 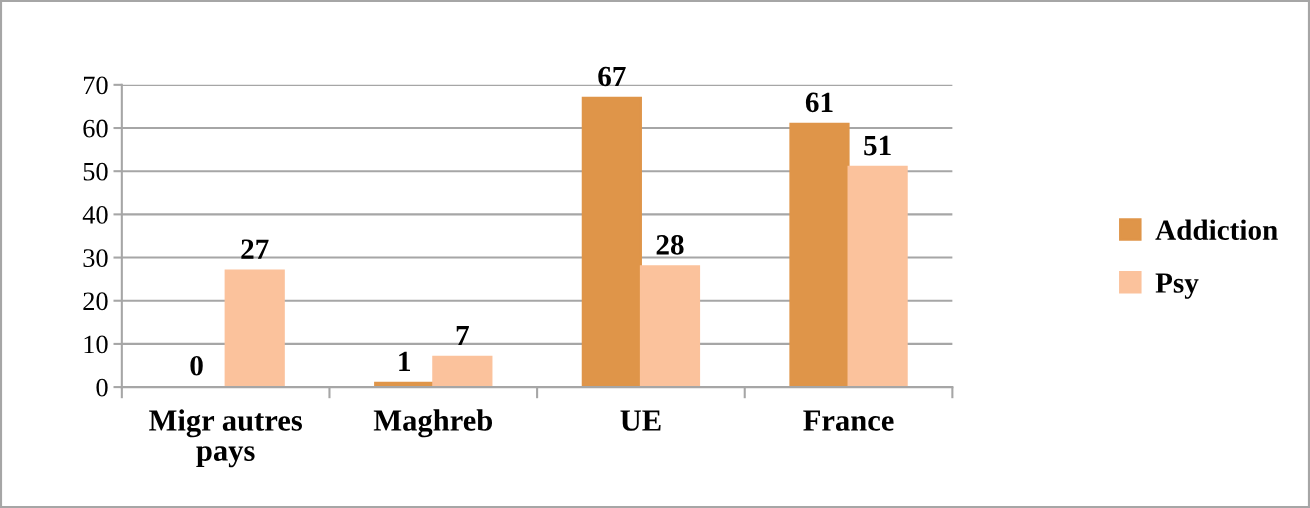 I want to click on data-label: 61, so click(x=819, y=102).